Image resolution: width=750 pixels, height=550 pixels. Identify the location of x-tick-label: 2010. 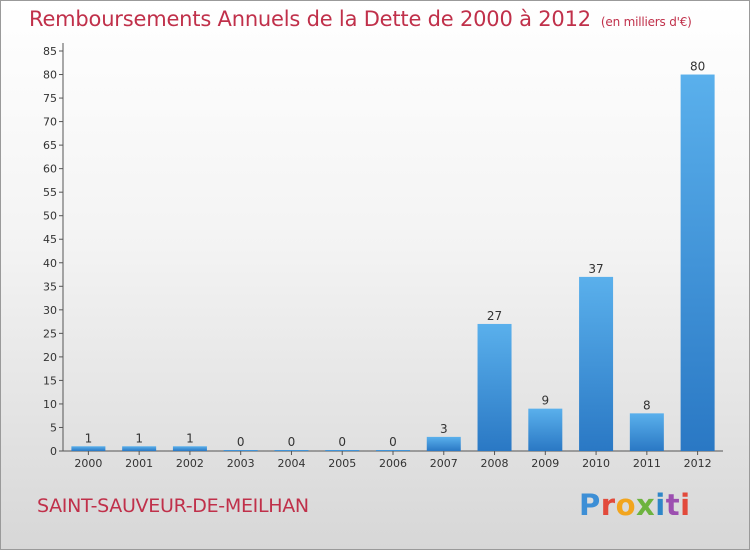
(596, 463).